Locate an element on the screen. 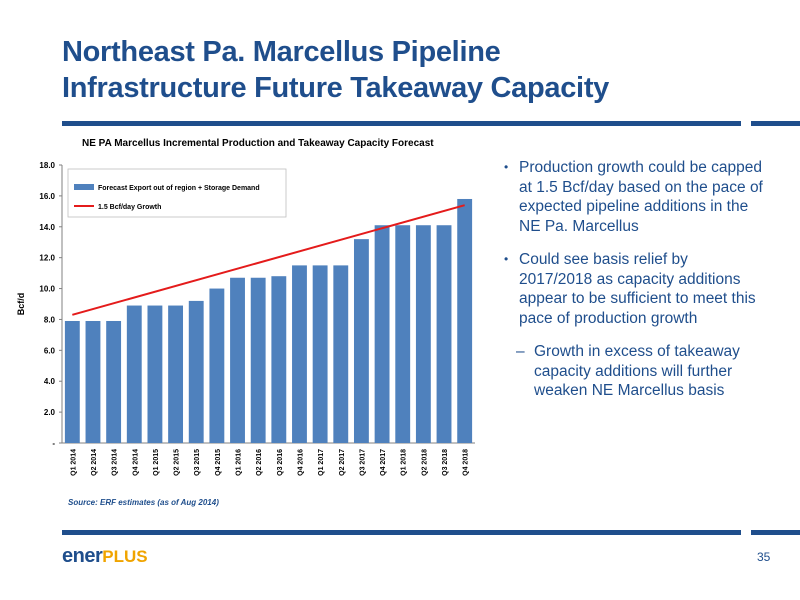 This screenshot has height=600, width=800. y-tick-label: 16.0 is located at coordinates (47, 196).